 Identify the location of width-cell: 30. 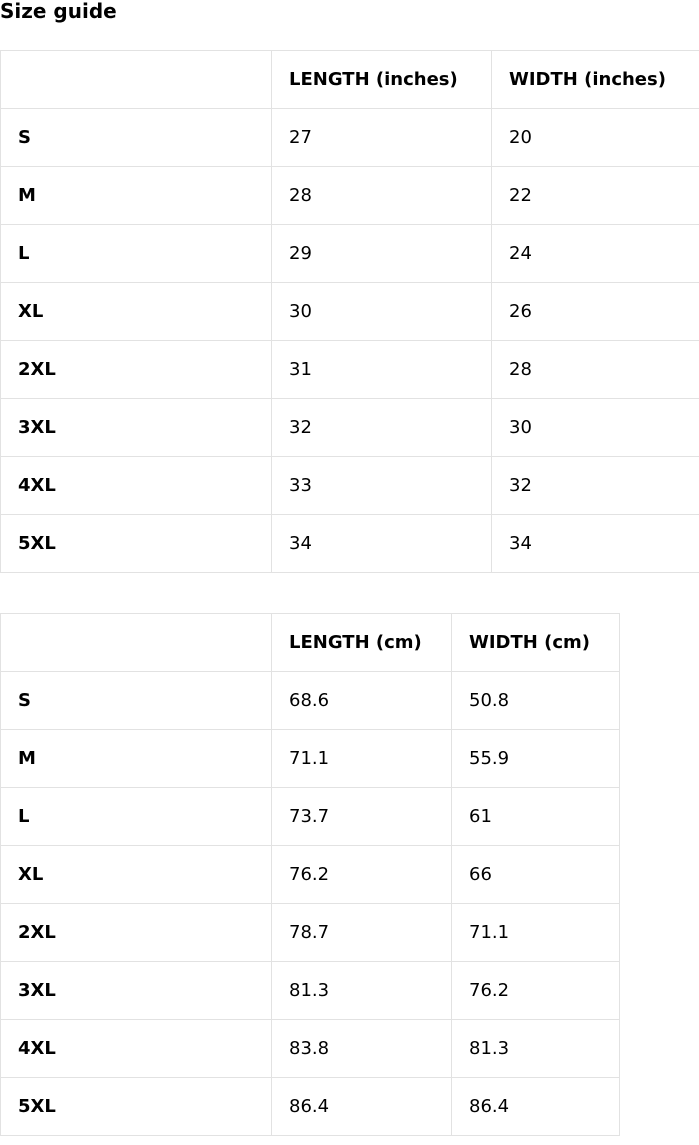
(595, 427).